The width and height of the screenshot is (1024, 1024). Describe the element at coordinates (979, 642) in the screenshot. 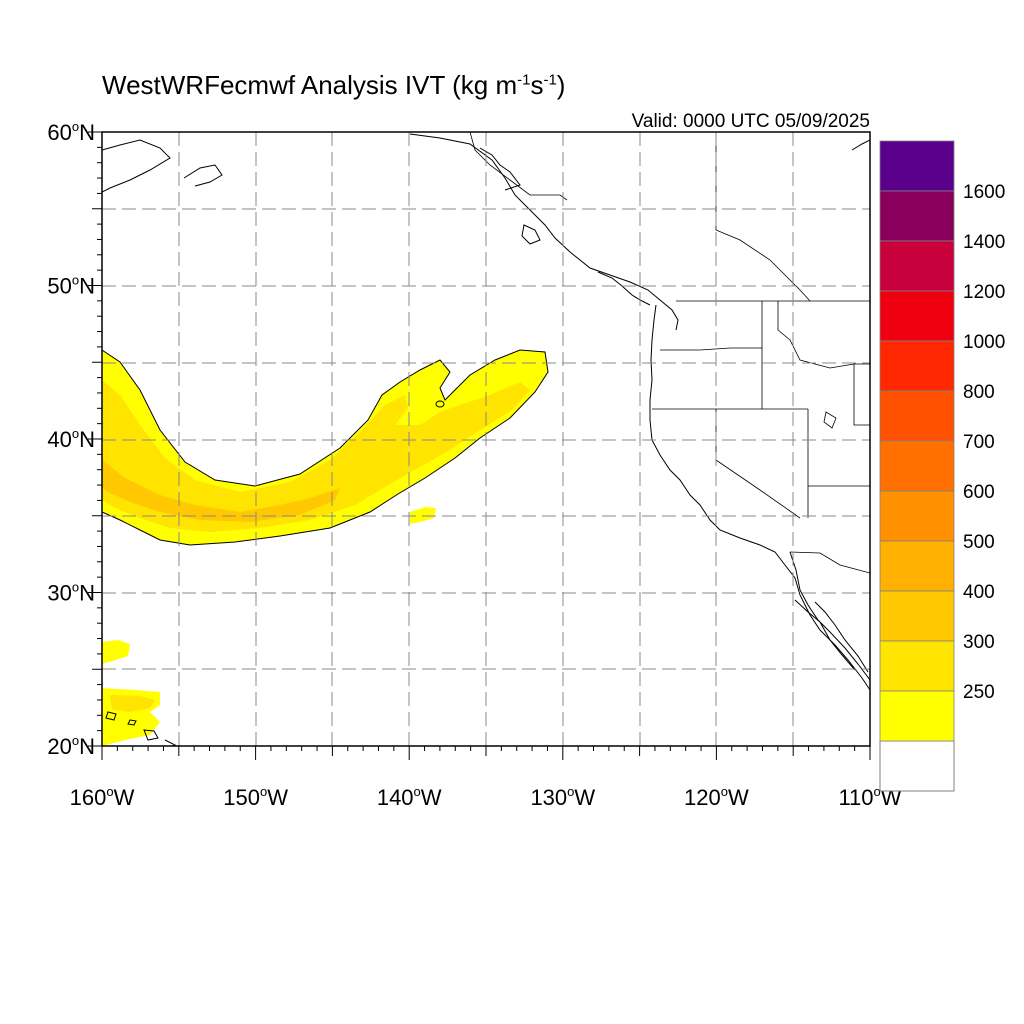

I see `colorbar-label-300: 300` at that location.